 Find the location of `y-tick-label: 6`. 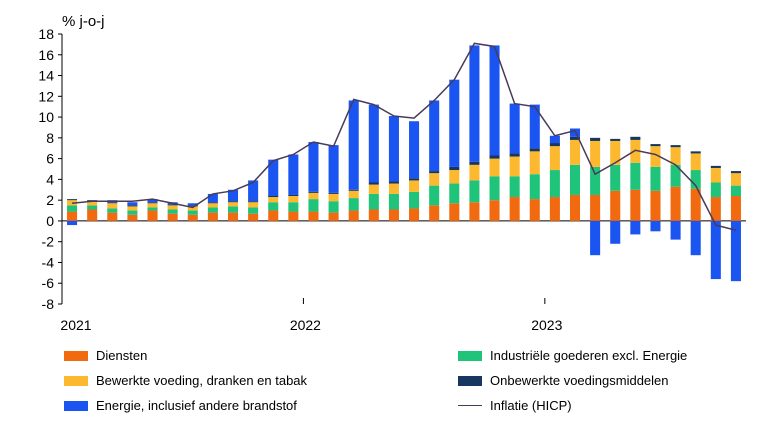

y-tick-label: 6 is located at coordinates (50, 159).